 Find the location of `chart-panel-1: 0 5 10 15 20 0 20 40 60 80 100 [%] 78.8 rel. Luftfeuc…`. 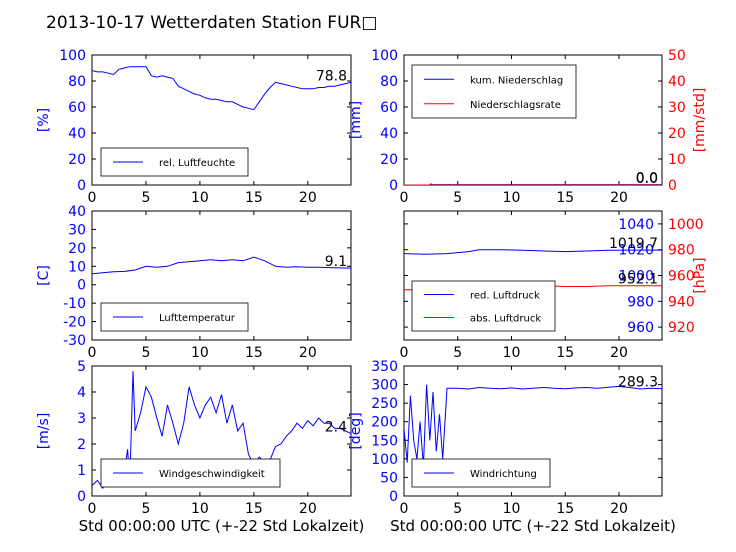

chart-panel-1: 0 5 10 15 20 0 20 40 60 80 100 [%] 78.8 rel. Luftfeuc… is located at coordinates (194, 127).